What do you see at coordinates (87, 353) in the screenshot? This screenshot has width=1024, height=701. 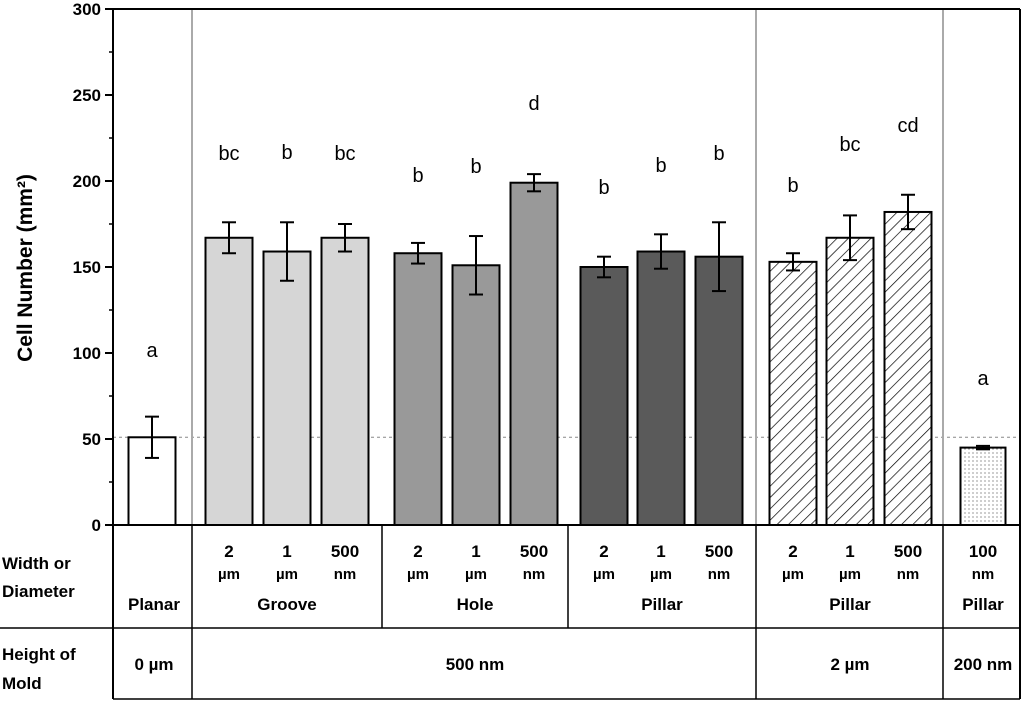 I see `y-tick-label: 100` at bounding box center [87, 353].